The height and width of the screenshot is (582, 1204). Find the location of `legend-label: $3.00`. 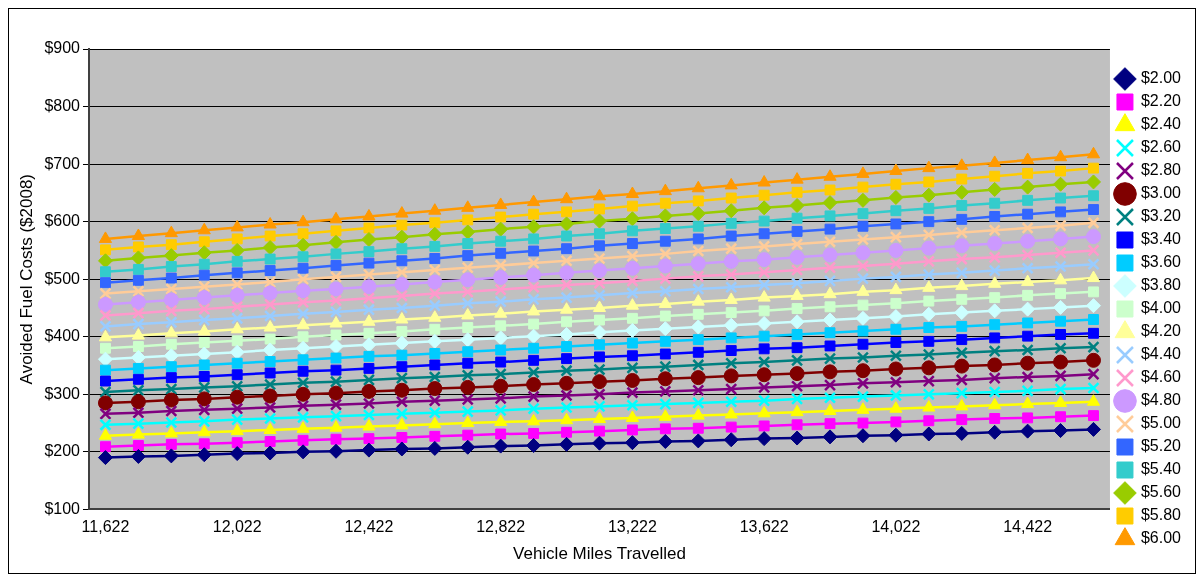

legend-label: $3.00 is located at coordinates (1161, 193).